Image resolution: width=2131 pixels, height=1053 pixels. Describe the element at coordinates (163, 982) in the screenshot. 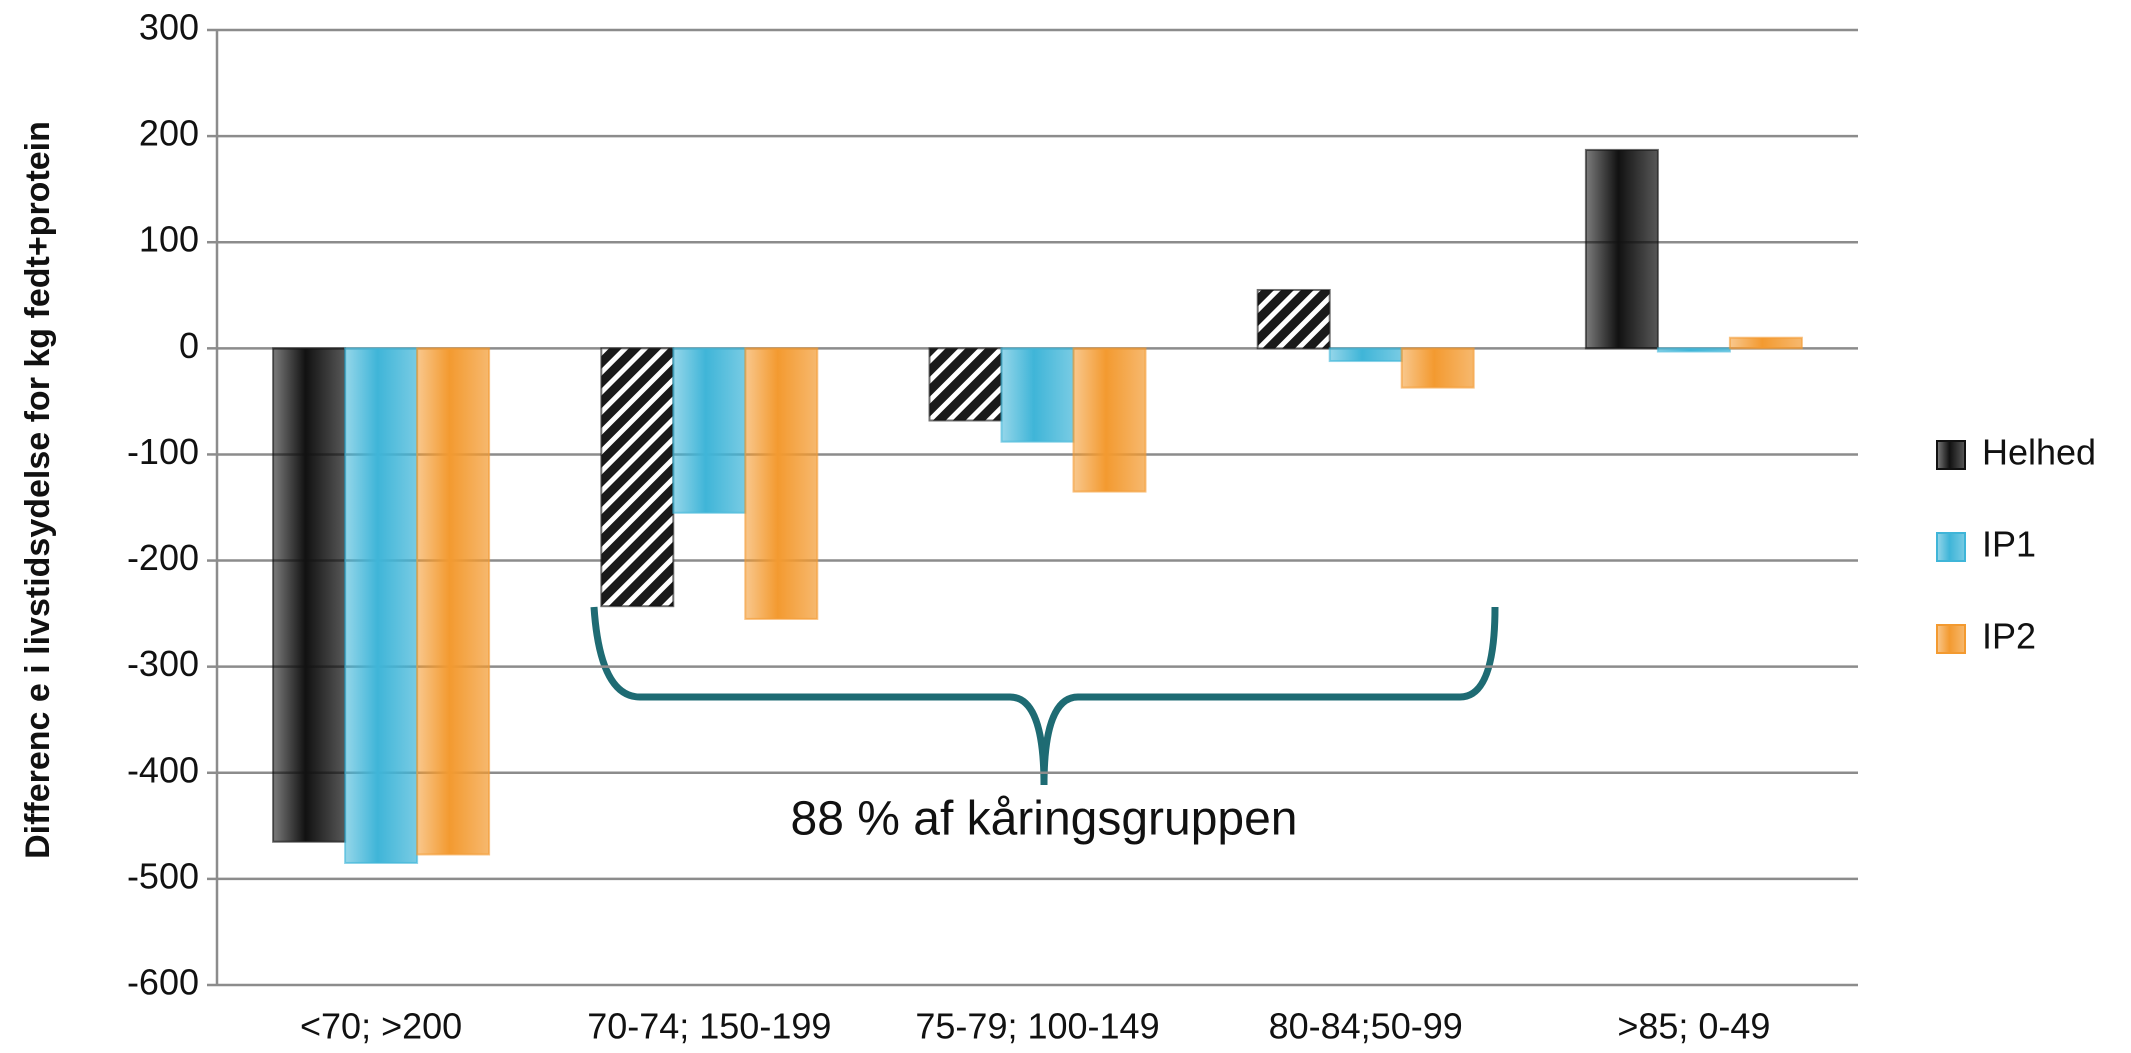

I see `y-tick-label: -600` at that location.